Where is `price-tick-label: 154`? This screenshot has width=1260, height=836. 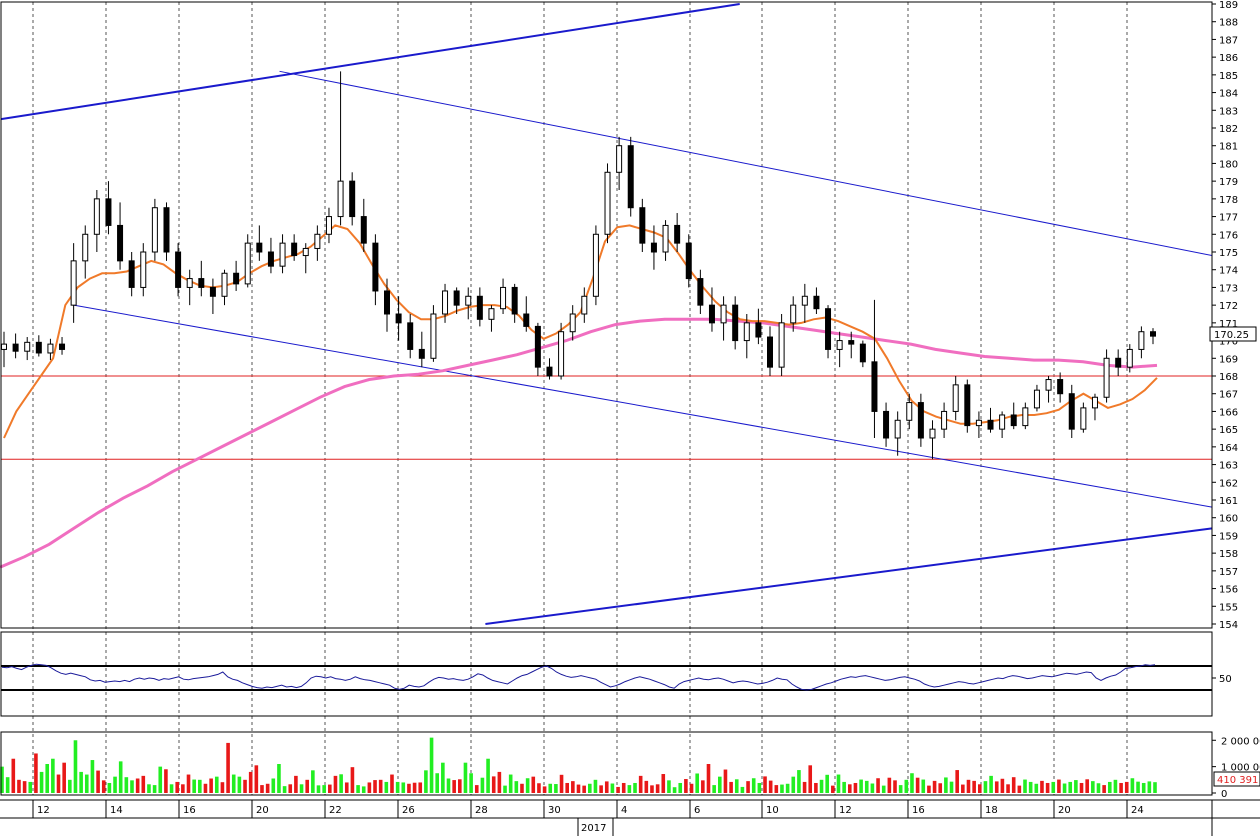
price-tick-label: 154 is located at coordinates (1228, 625).